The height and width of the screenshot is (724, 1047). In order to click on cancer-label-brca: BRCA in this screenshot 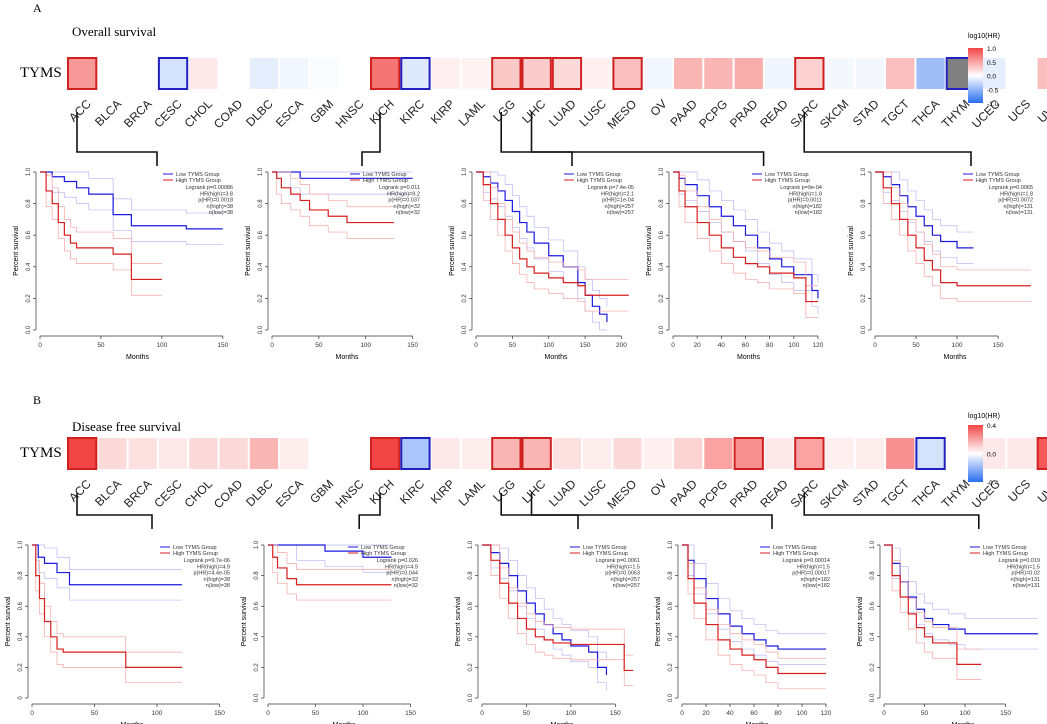, I will do `click(137, 113)`.